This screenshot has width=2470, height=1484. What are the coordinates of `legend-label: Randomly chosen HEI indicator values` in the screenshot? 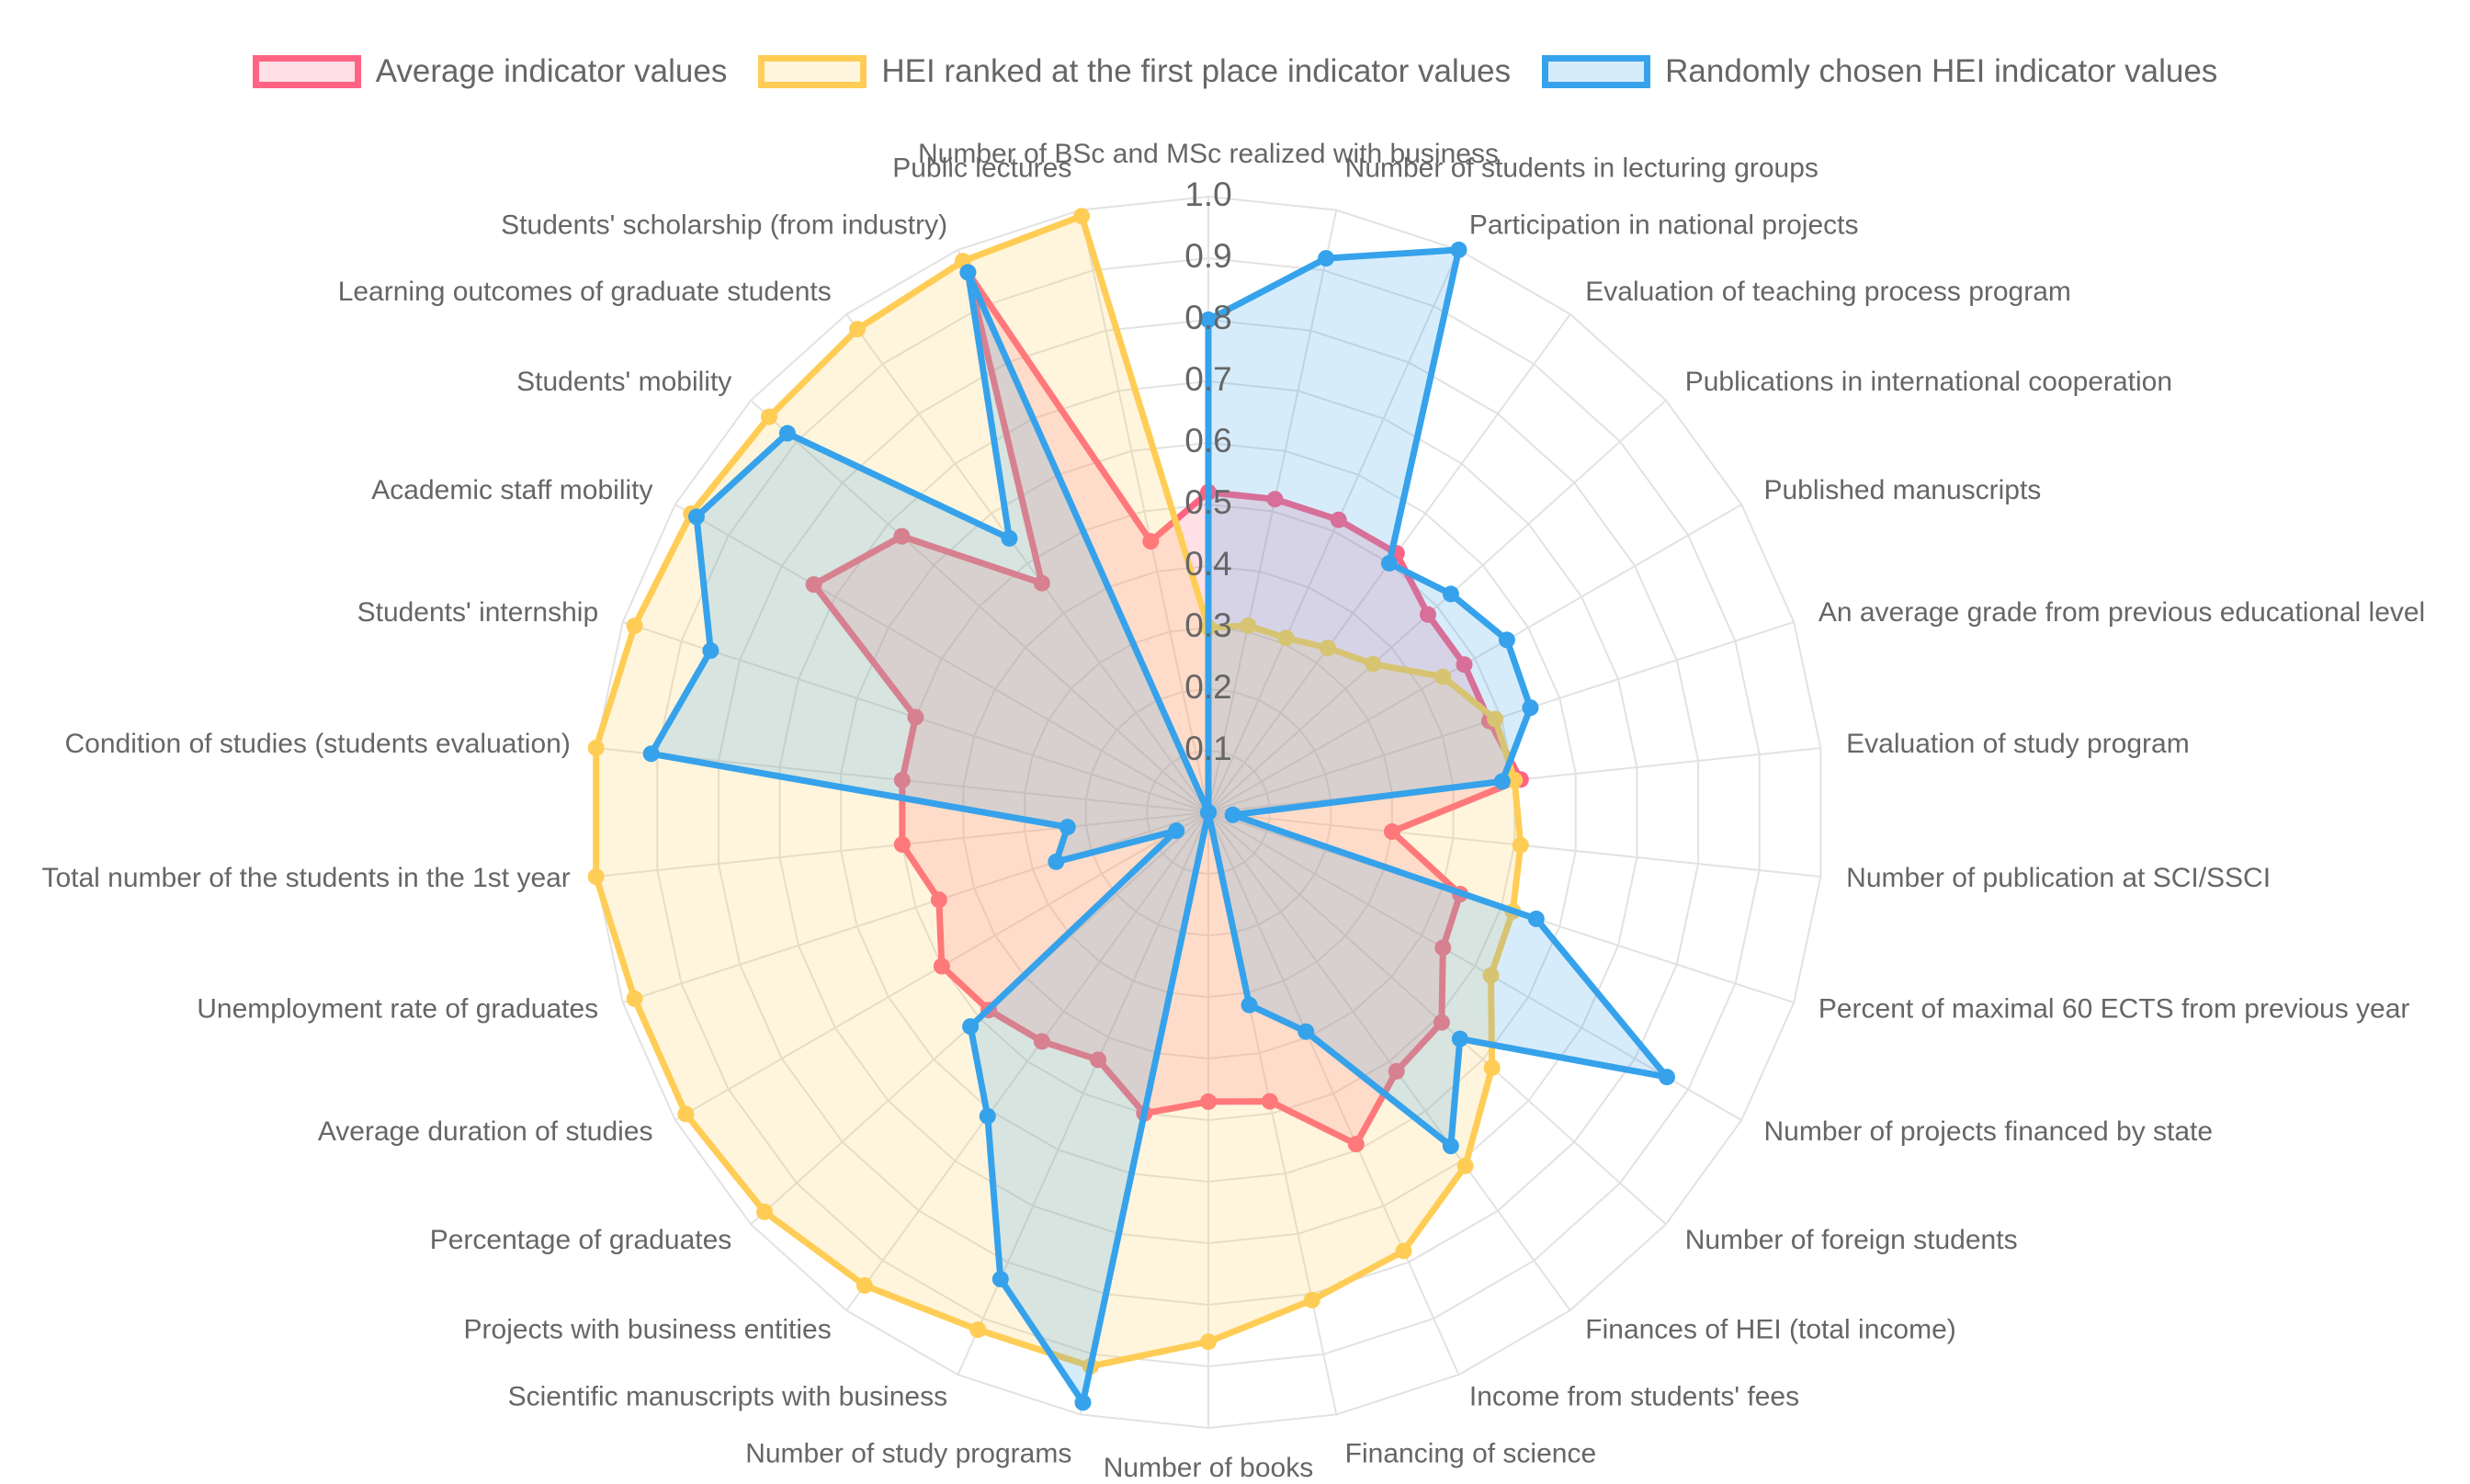 It's located at (1941, 71).